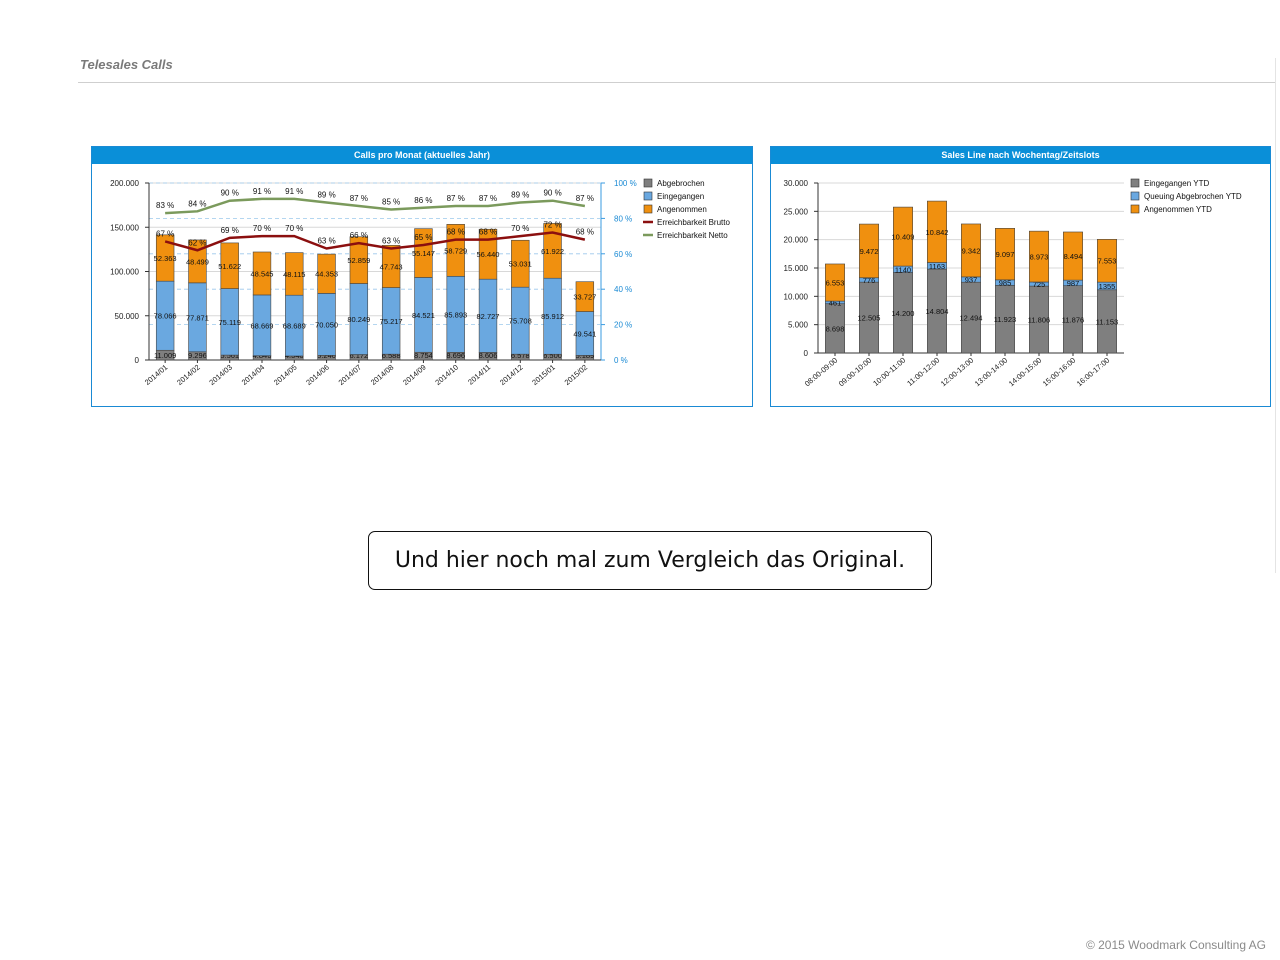 This screenshot has width=1280, height=960. Describe the element at coordinates (625, 183) in the screenshot. I see `y2-tick-label: 100 %` at that location.